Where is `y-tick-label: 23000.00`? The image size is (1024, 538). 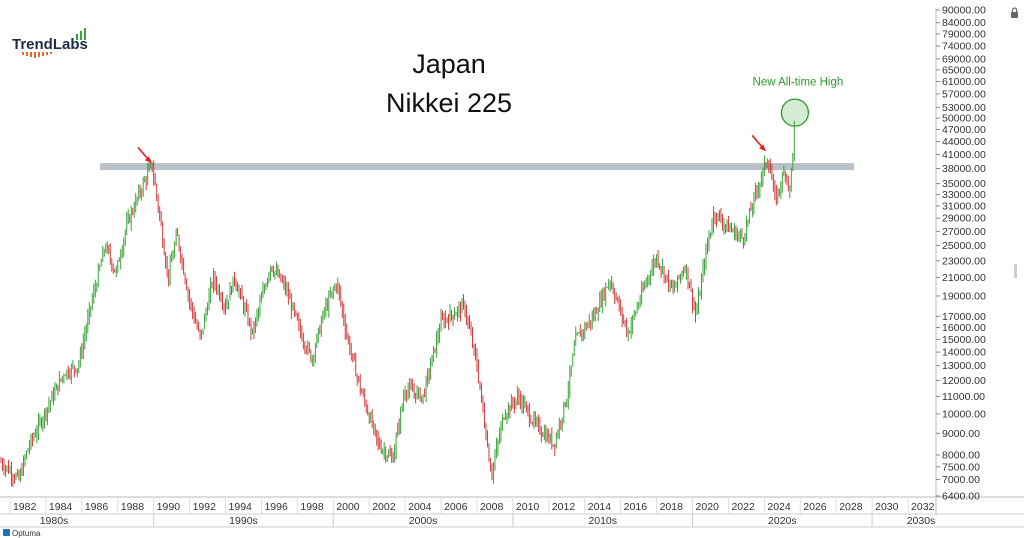
y-tick-label: 23000.00 is located at coordinates (964, 261).